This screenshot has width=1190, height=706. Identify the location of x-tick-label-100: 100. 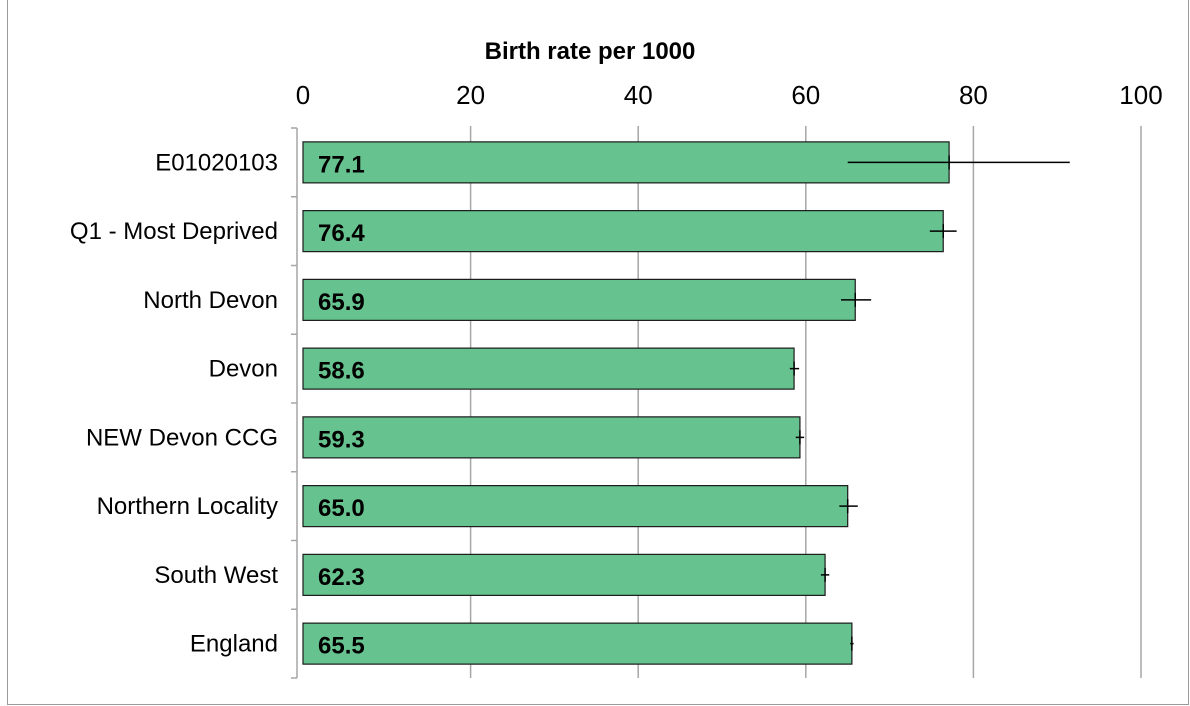
(1140, 95).